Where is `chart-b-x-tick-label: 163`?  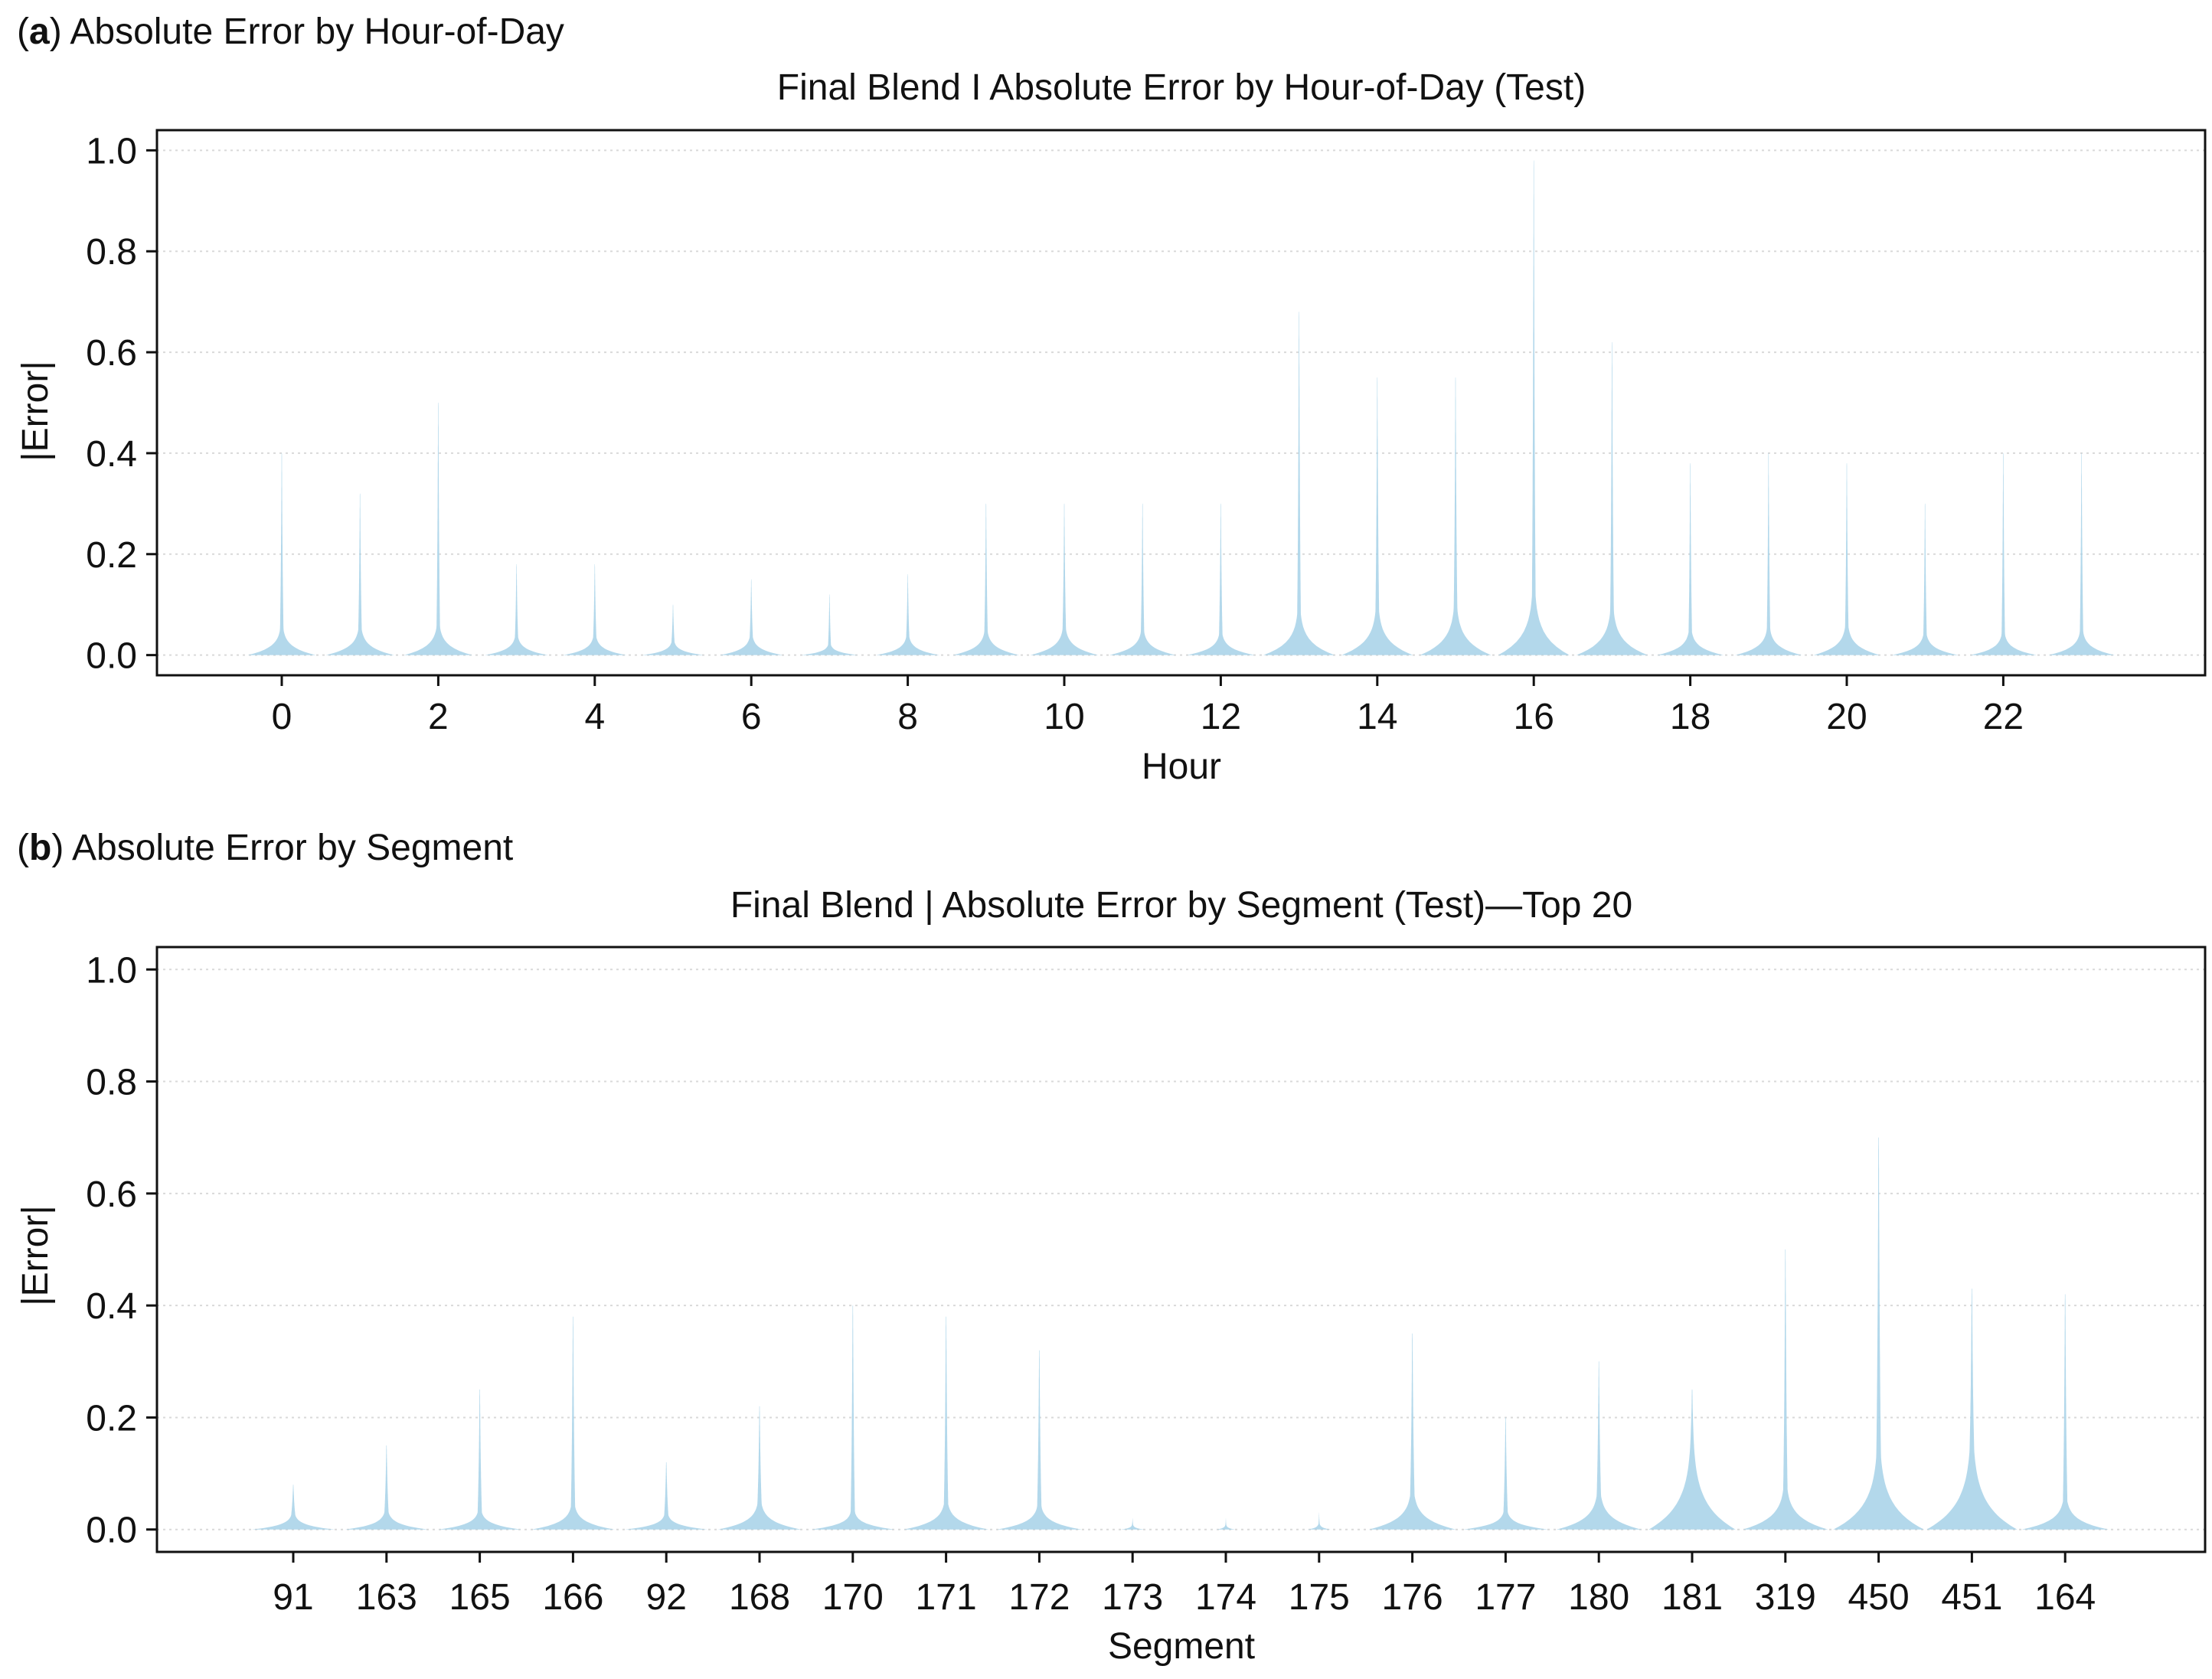
chart-b-x-tick-label: 163 is located at coordinates (386, 1597).